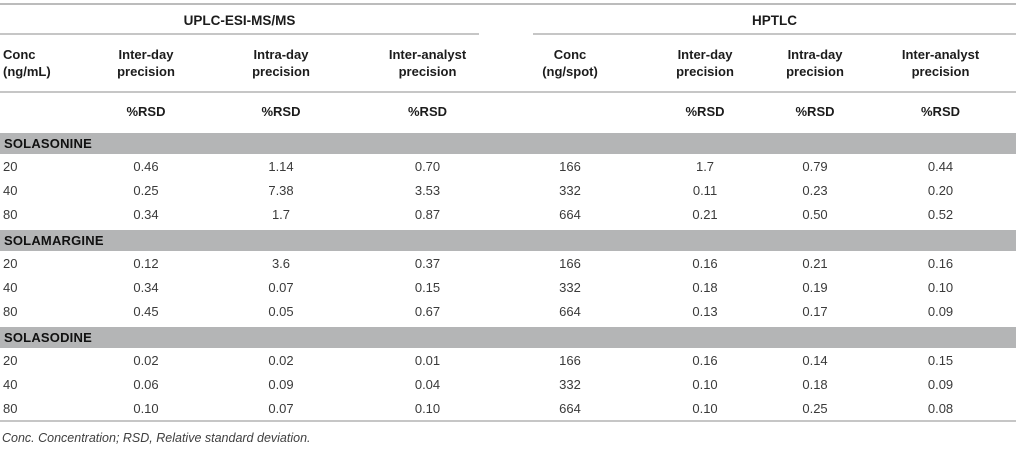 This screenshot has height=451, width=1016. What do you see at coordinates (940, 214) in the screenshot?
I see `data-cell: 0.52` at bounding box center [940, 214].